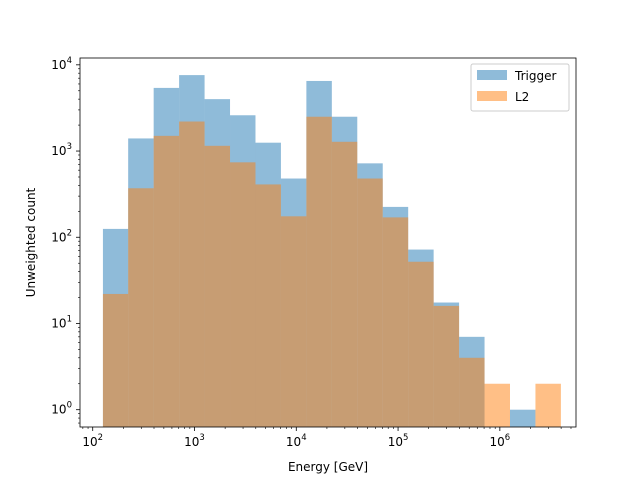  Describe the element at coordinates (296, 441) in the screenshot. I see `x-tick-label: 10⁴` at that location.